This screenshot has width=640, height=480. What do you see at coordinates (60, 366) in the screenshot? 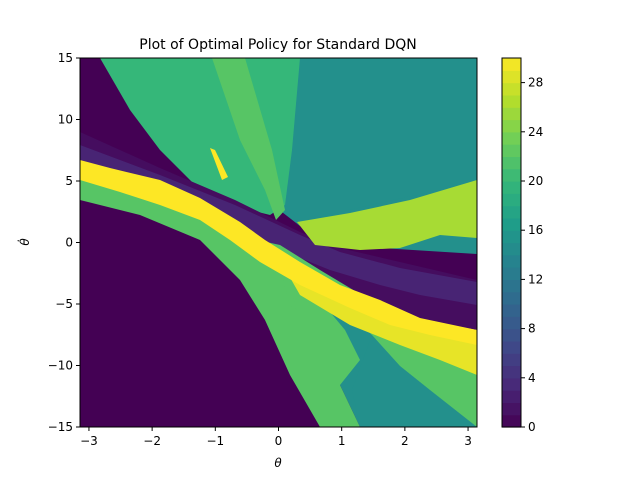
I see `y-tick-label: −10` at bounding box center [60, 366].